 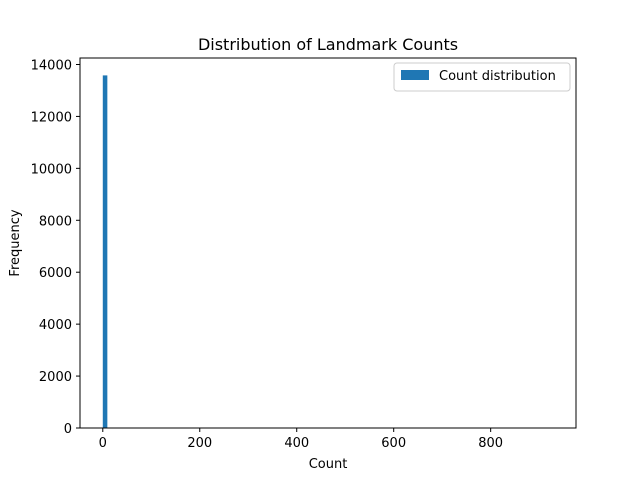 What do you see at coordinates (103, 443) in the screenshot?
I see `x-tick-label: 0` at bounding box center [103, 443].